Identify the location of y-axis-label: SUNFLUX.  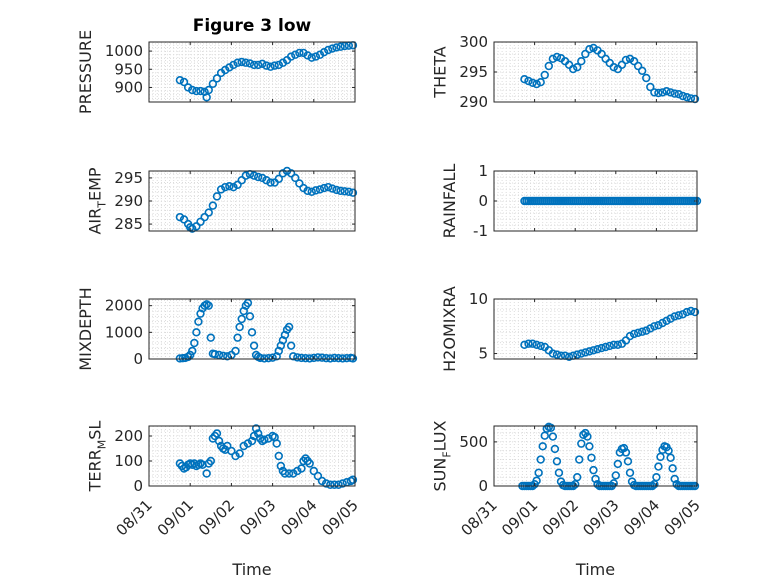
(442, 455).